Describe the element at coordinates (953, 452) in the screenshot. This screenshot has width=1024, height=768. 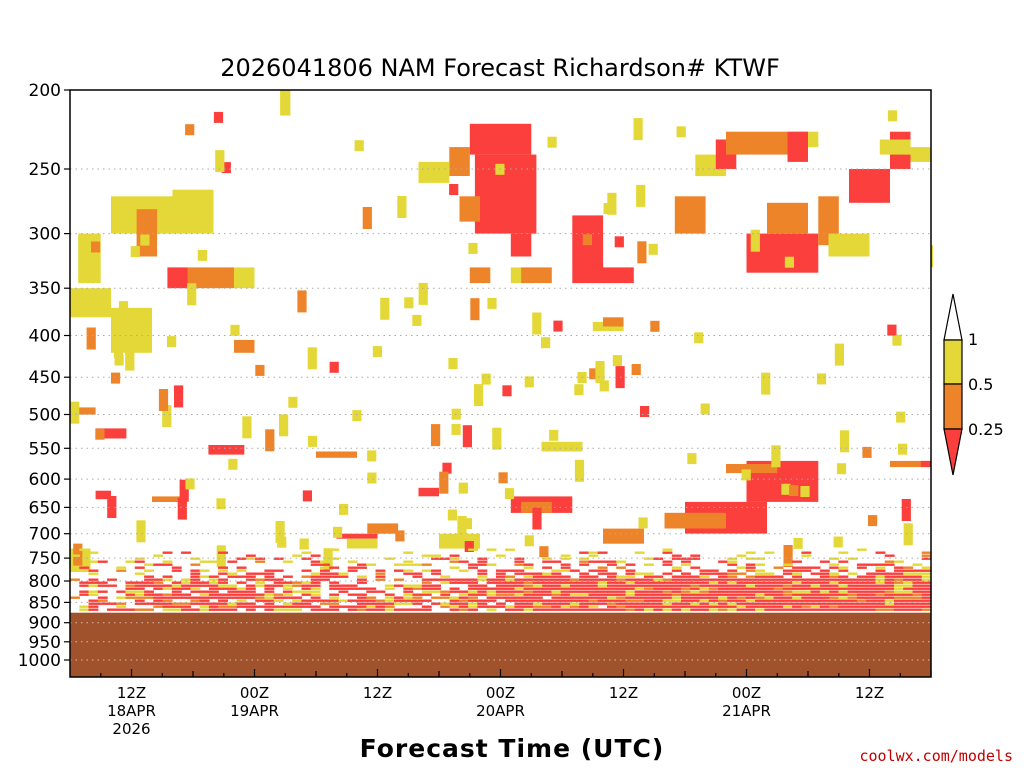
I see `legend-bottom-arrow` at that location.